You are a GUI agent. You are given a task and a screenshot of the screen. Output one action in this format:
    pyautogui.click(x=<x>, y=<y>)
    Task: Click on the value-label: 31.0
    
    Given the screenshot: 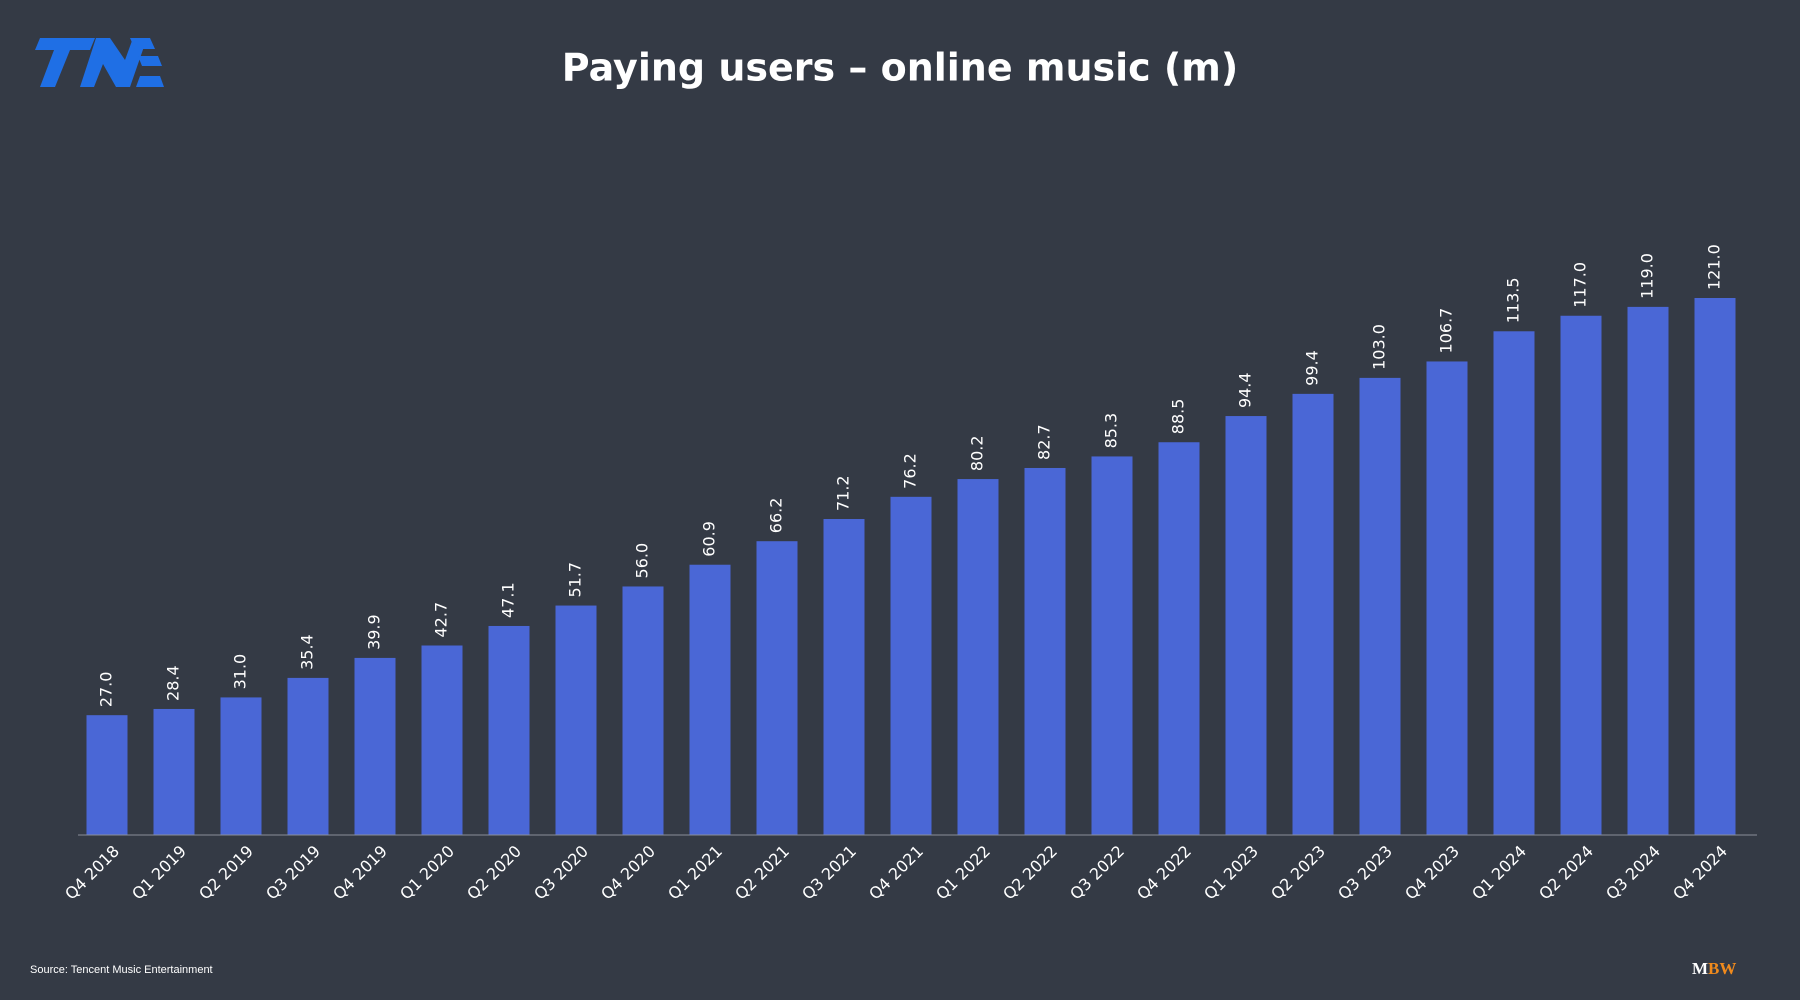 What is the action you would take?
    pyautogui.click(x=240, y=672)
    